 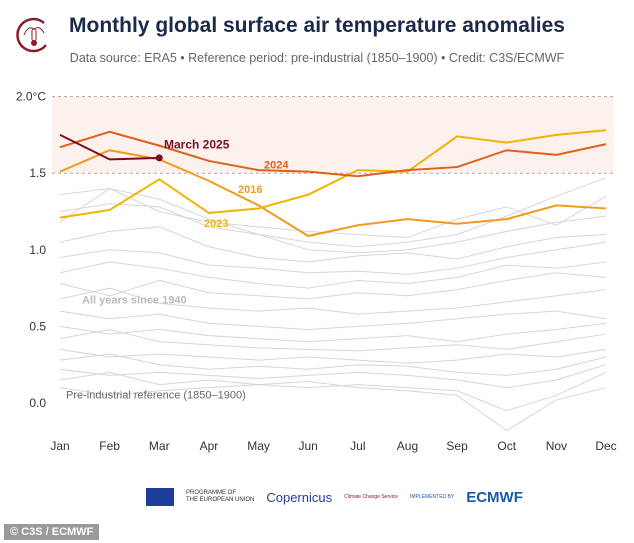 I want to click on y-tick-label: 1.5, so click(x=37, y=173).